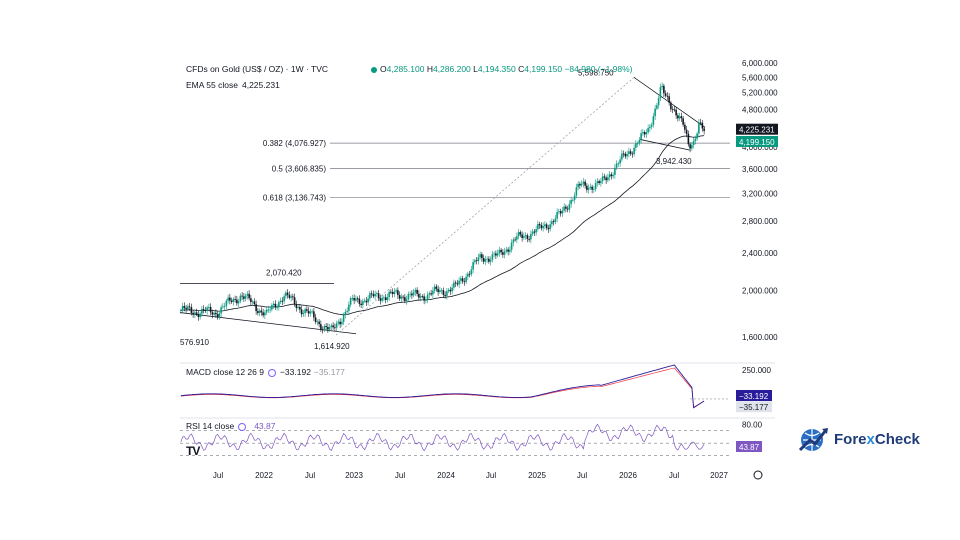 Image resolution: width=960 pixels, height=540 pixels. Describe the element at coordinates (284, 273) in the screenshot. I see `resistance-annotation: 2,070.420` at that location.